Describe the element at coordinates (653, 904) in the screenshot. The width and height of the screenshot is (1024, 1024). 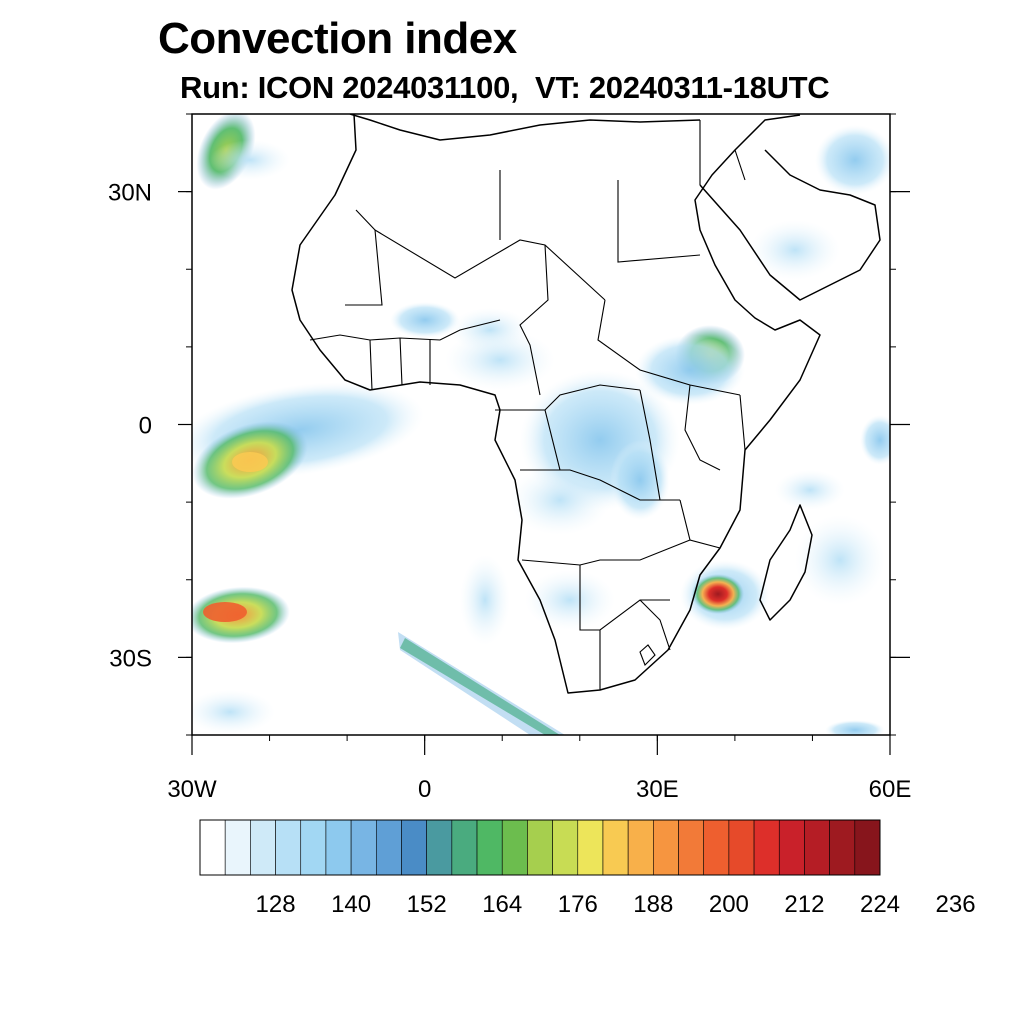
I see `colorbar-label: 188` at that location.